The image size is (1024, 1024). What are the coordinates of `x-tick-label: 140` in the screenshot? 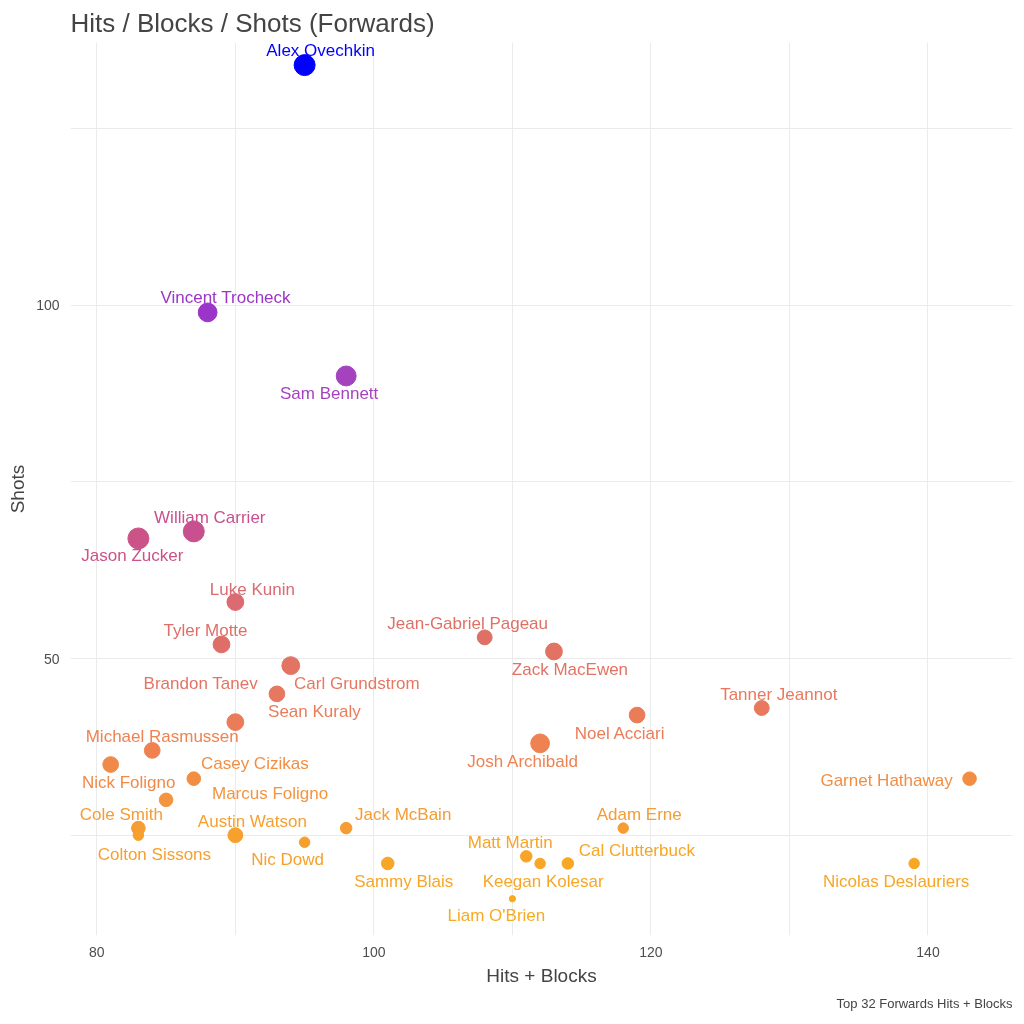 It's located at (928, 951).